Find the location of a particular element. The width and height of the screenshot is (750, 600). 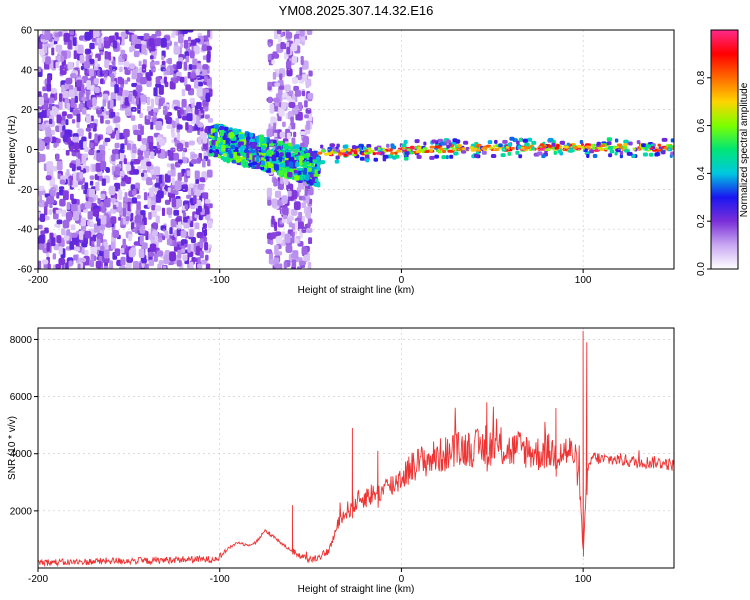

y-tick-label: 0 is located at coordinates (29, 150).